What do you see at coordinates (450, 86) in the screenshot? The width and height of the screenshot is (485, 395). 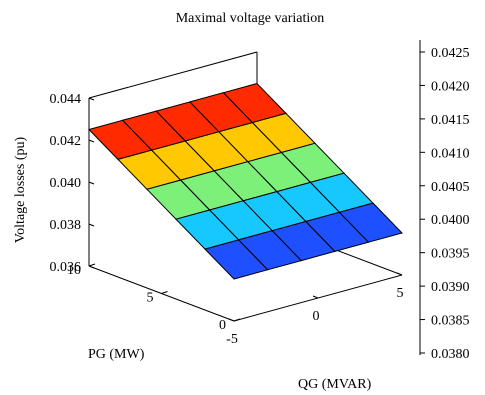 I see `colorbar-tick-label: 0.0420` at bounding box center [450, 86].